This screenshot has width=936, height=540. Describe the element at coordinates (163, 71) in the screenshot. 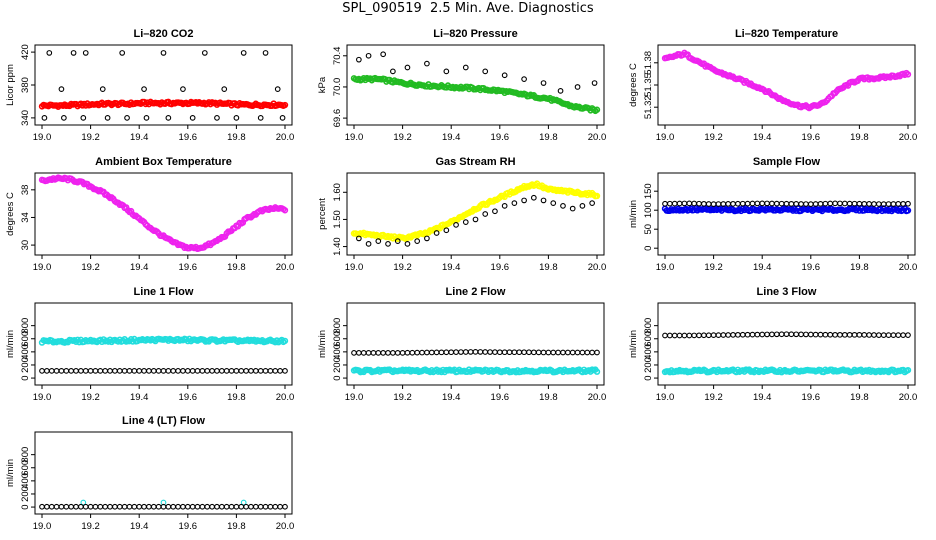

I see `series-outliers` at that location.